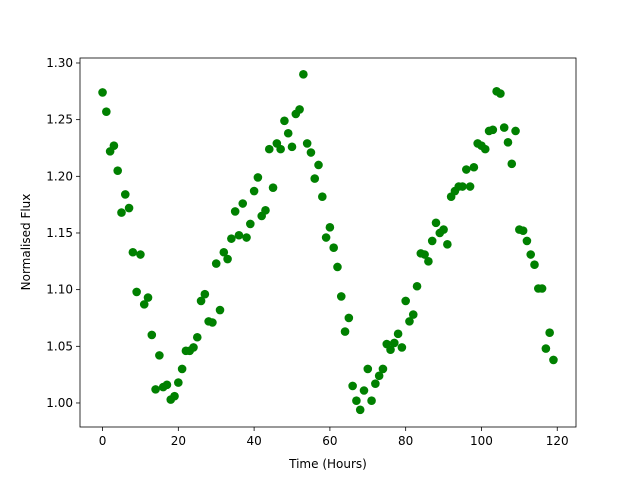  What do you see at coordinates (26, 242) in the screenshot?
I see `y-axis-label: Normalised Flux` at bounding box center [26, 242].